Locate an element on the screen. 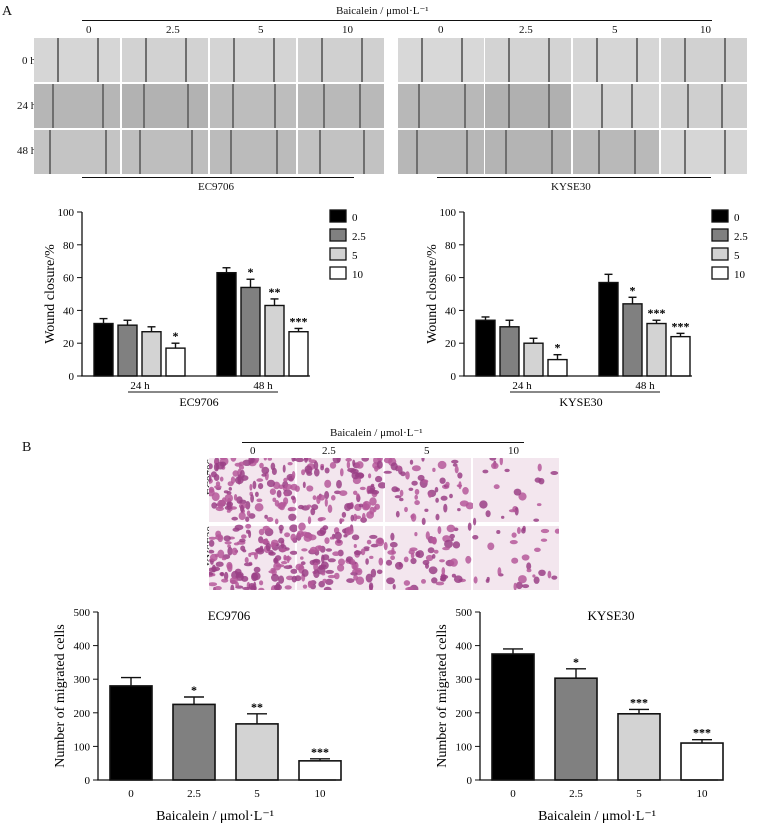  significance-mark: *** is located at coordinates (299, 321).